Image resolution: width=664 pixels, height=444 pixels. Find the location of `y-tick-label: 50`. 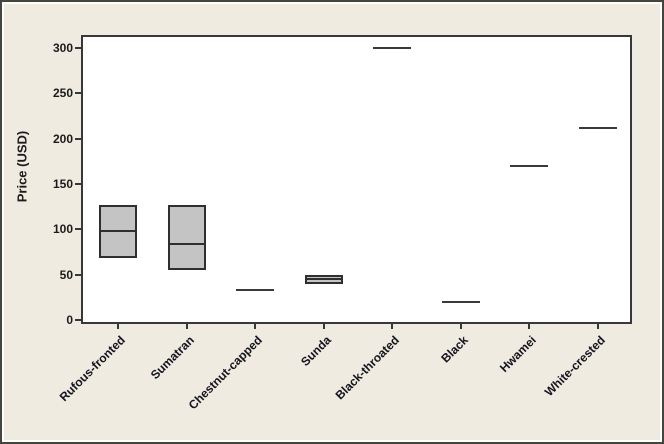

y-tick-label: 50 is located at coordinates (66, 274).